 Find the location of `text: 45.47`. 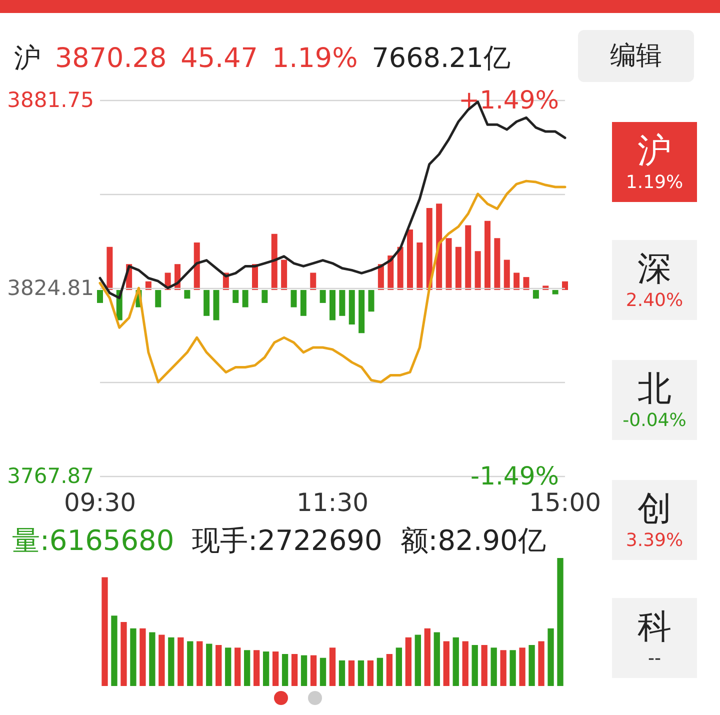

text: 45.47 is located at coordinates (219, 58).